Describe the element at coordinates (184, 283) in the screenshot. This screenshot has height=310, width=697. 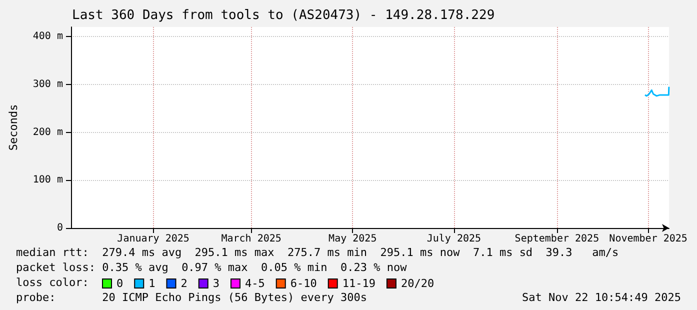
I see `legend-label: 2` at that location.